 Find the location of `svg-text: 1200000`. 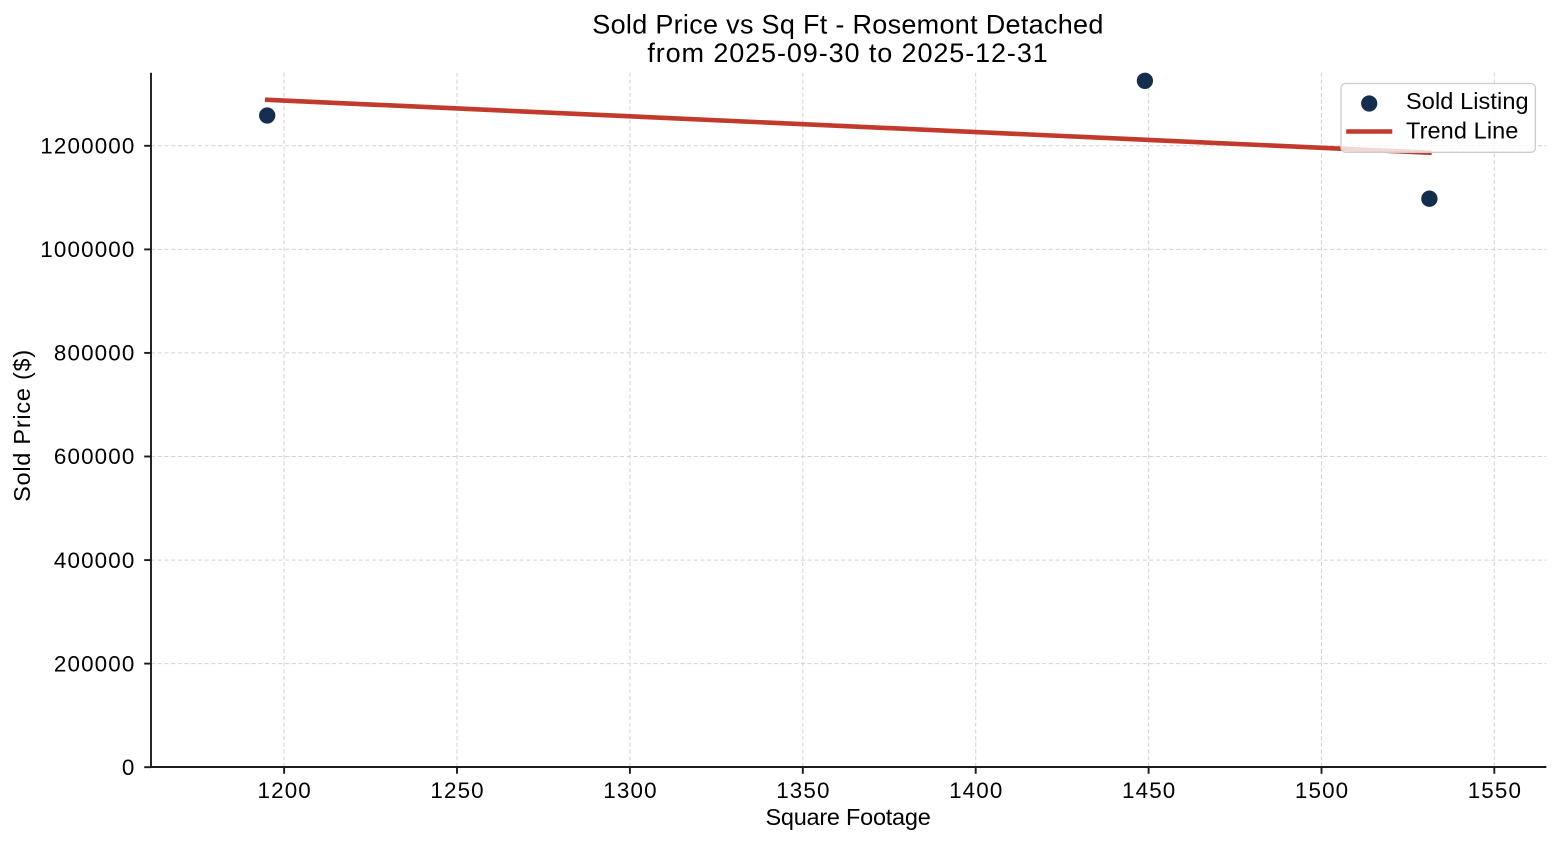

svg-text: 1200000 is located at coordinates (87, 146).